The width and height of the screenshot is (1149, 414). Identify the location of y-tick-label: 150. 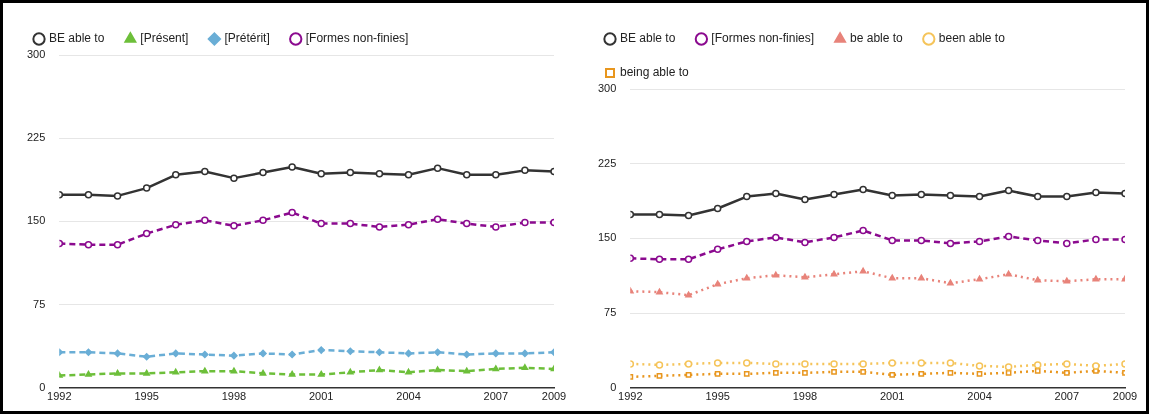
(36, 220).